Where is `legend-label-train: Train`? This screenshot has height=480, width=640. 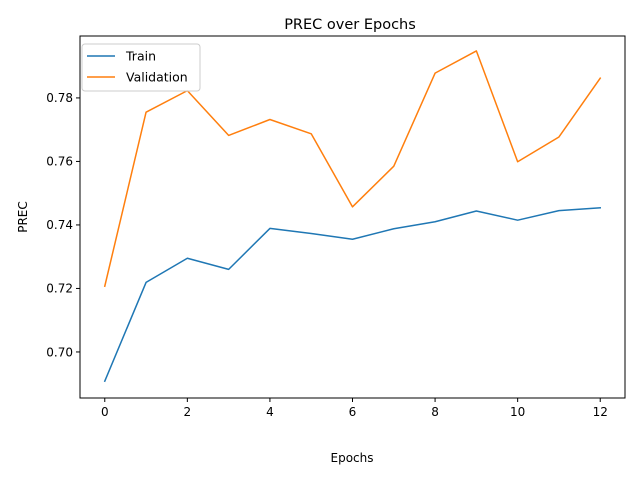 legend-label-train: Train is located at coordinates (140, 56).